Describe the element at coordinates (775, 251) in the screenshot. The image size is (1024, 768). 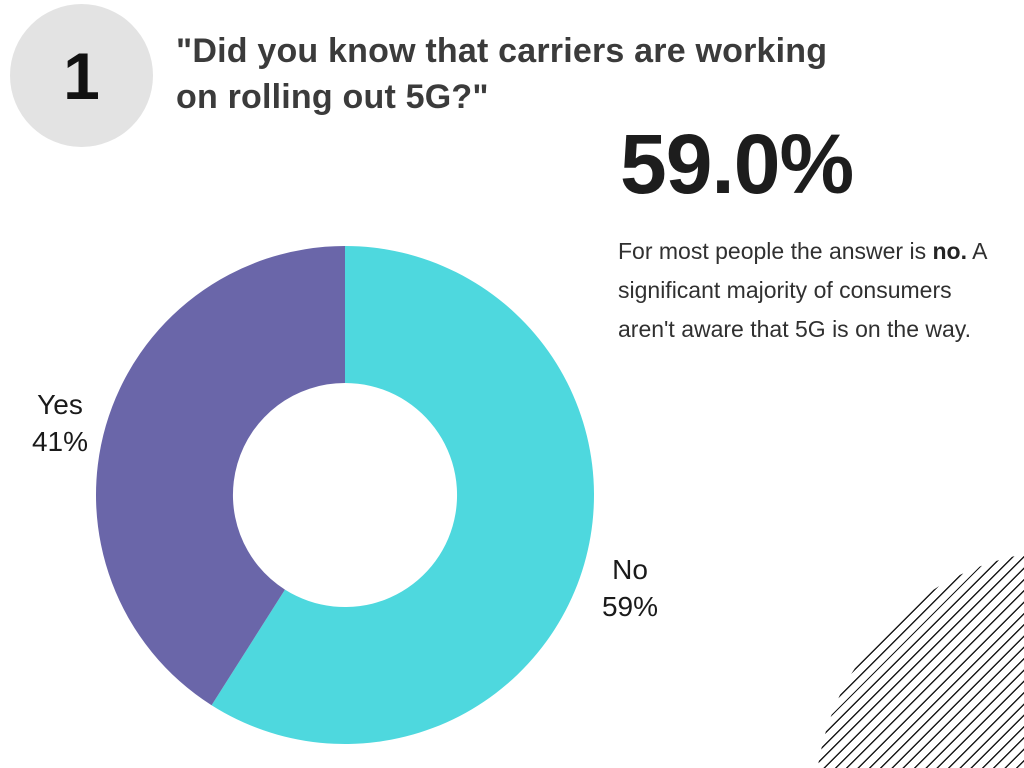
I see `stat-description-part1: For most people the answer is` at that location.